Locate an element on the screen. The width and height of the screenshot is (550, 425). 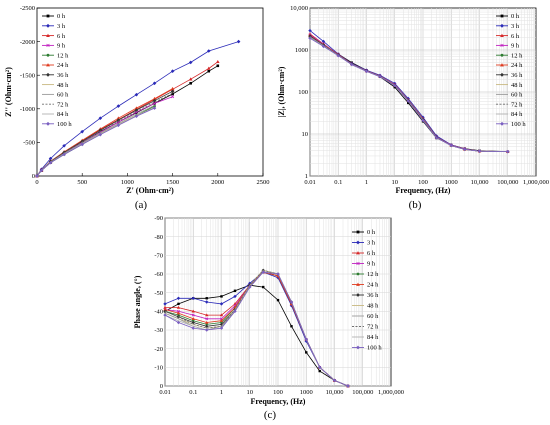
legend-entry: 3 h is located at coordinates (54, 26).